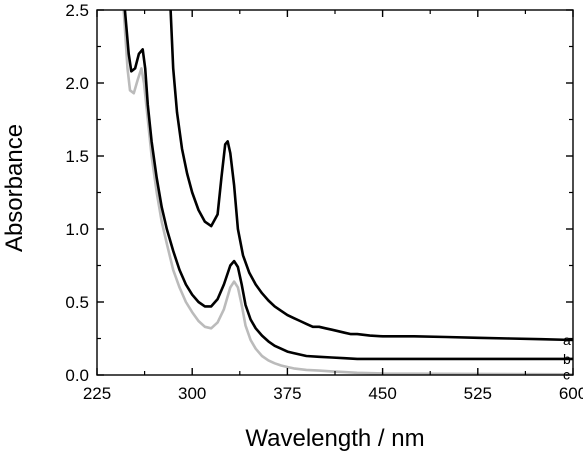 This screenshot has width=583, height=453. I want to click on x-tick-label: 600, so click(571, 393).